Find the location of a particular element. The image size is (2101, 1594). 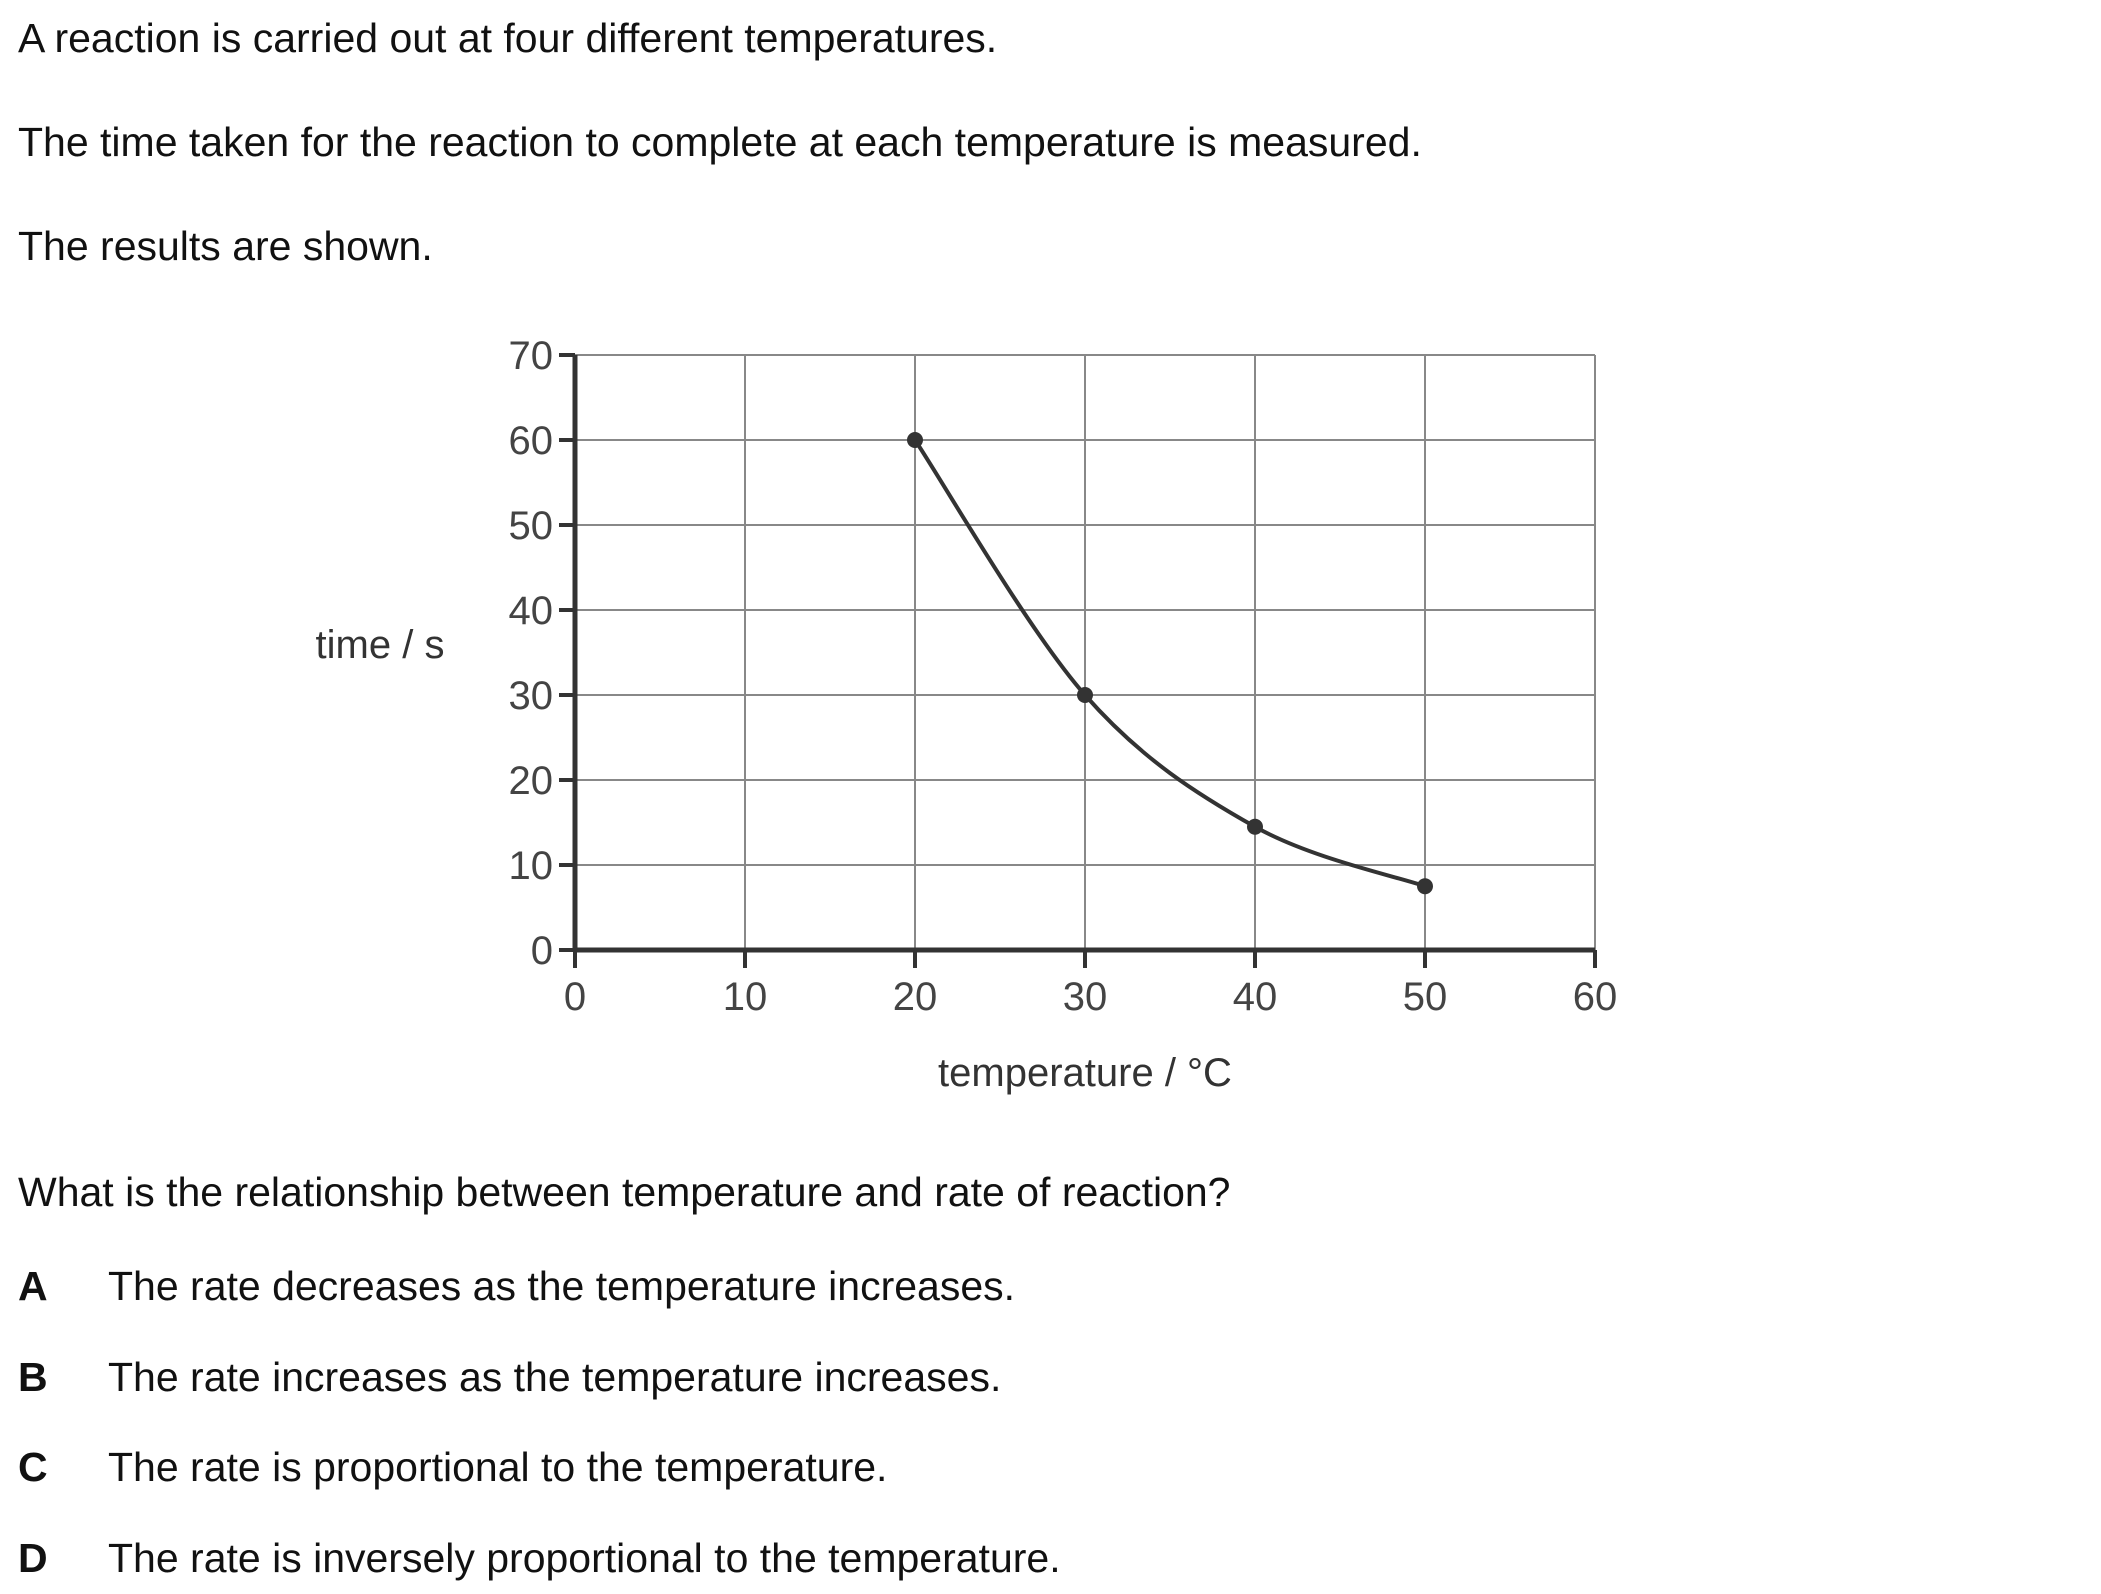

y-axis-label: time / s is located at coordinates (380, 645).